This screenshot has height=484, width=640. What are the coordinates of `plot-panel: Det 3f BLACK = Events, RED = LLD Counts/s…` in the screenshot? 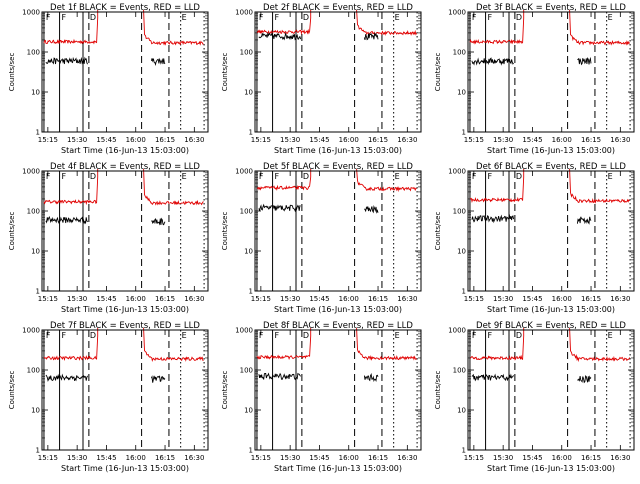 It's located at (534, 79).